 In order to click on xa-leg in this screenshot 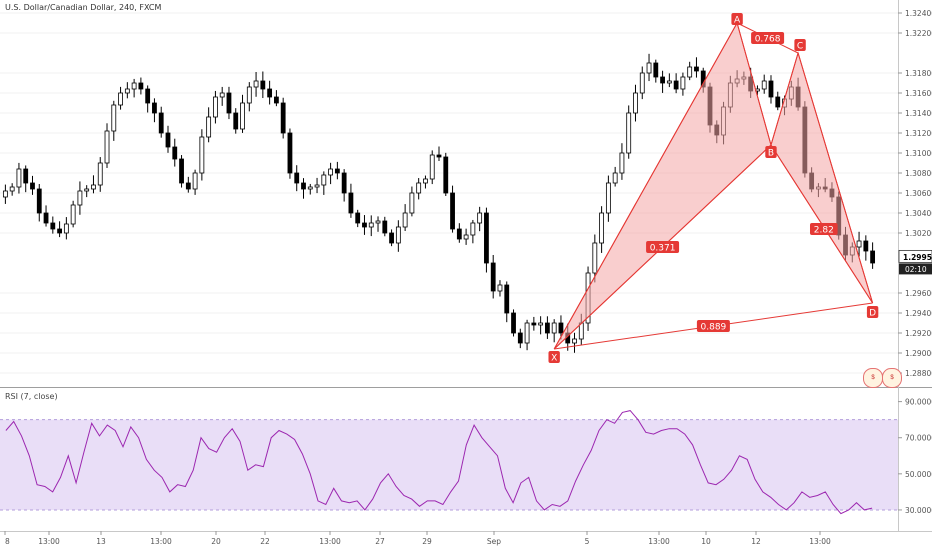, I will do `click(645, 186)`.